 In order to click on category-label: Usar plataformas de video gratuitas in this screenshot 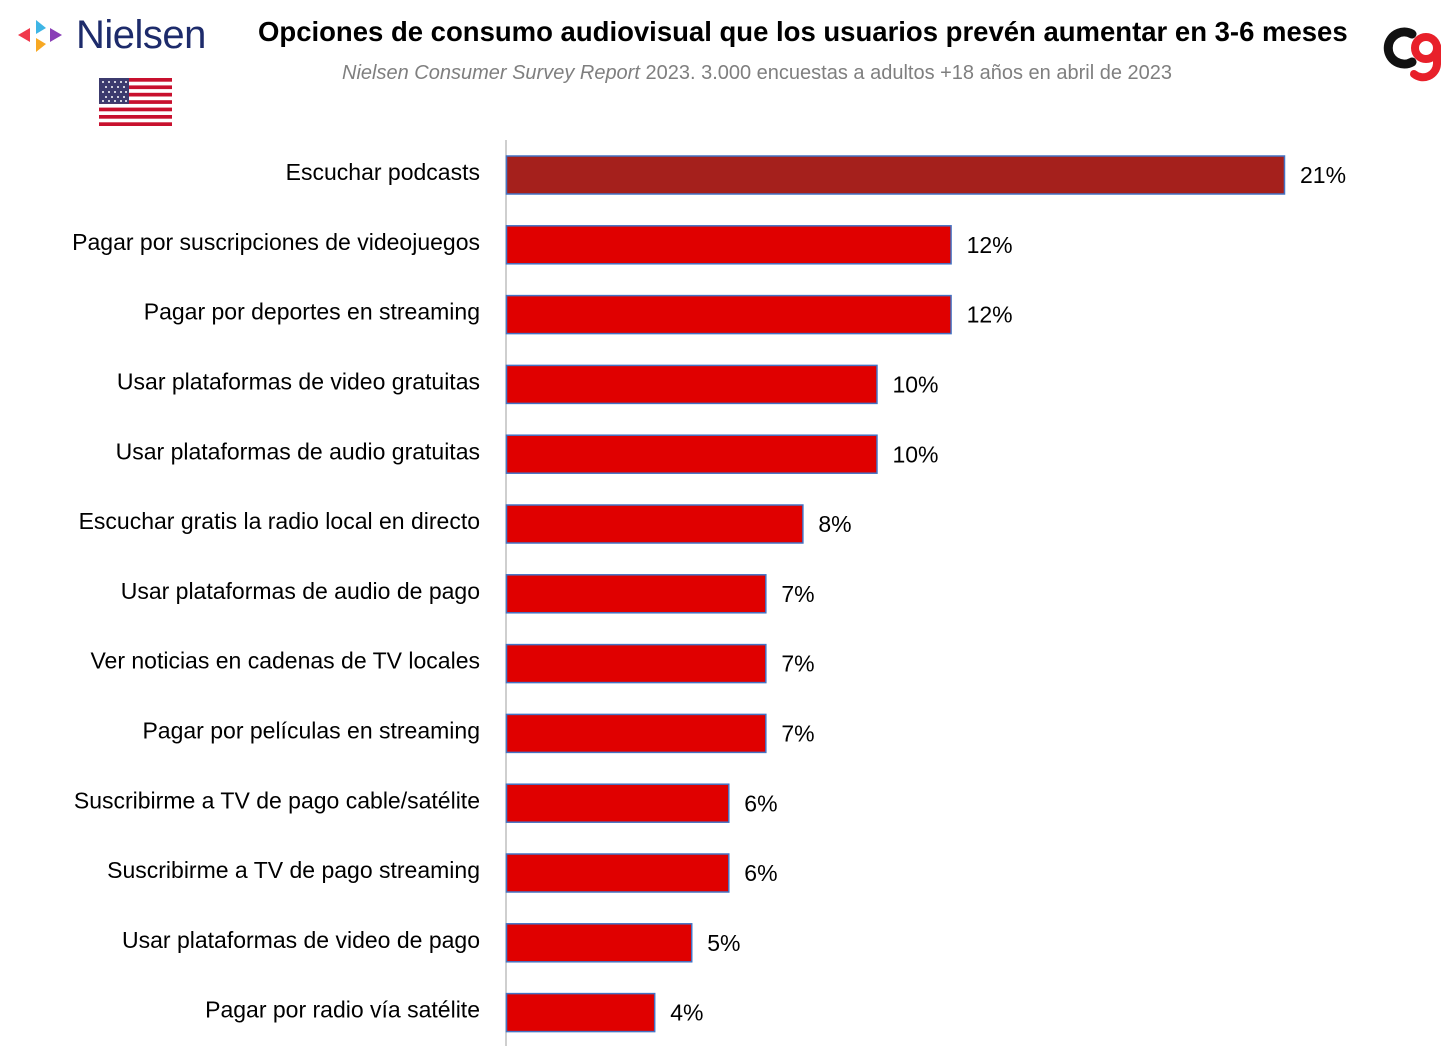, I will do `click(298, 381)`.